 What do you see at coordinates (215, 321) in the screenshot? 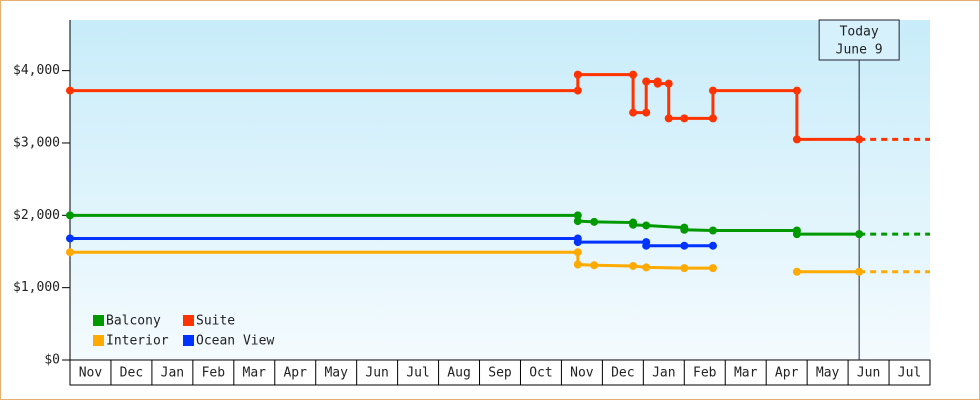
I see `legend-label: Suite` at bounding box center [215, 321].